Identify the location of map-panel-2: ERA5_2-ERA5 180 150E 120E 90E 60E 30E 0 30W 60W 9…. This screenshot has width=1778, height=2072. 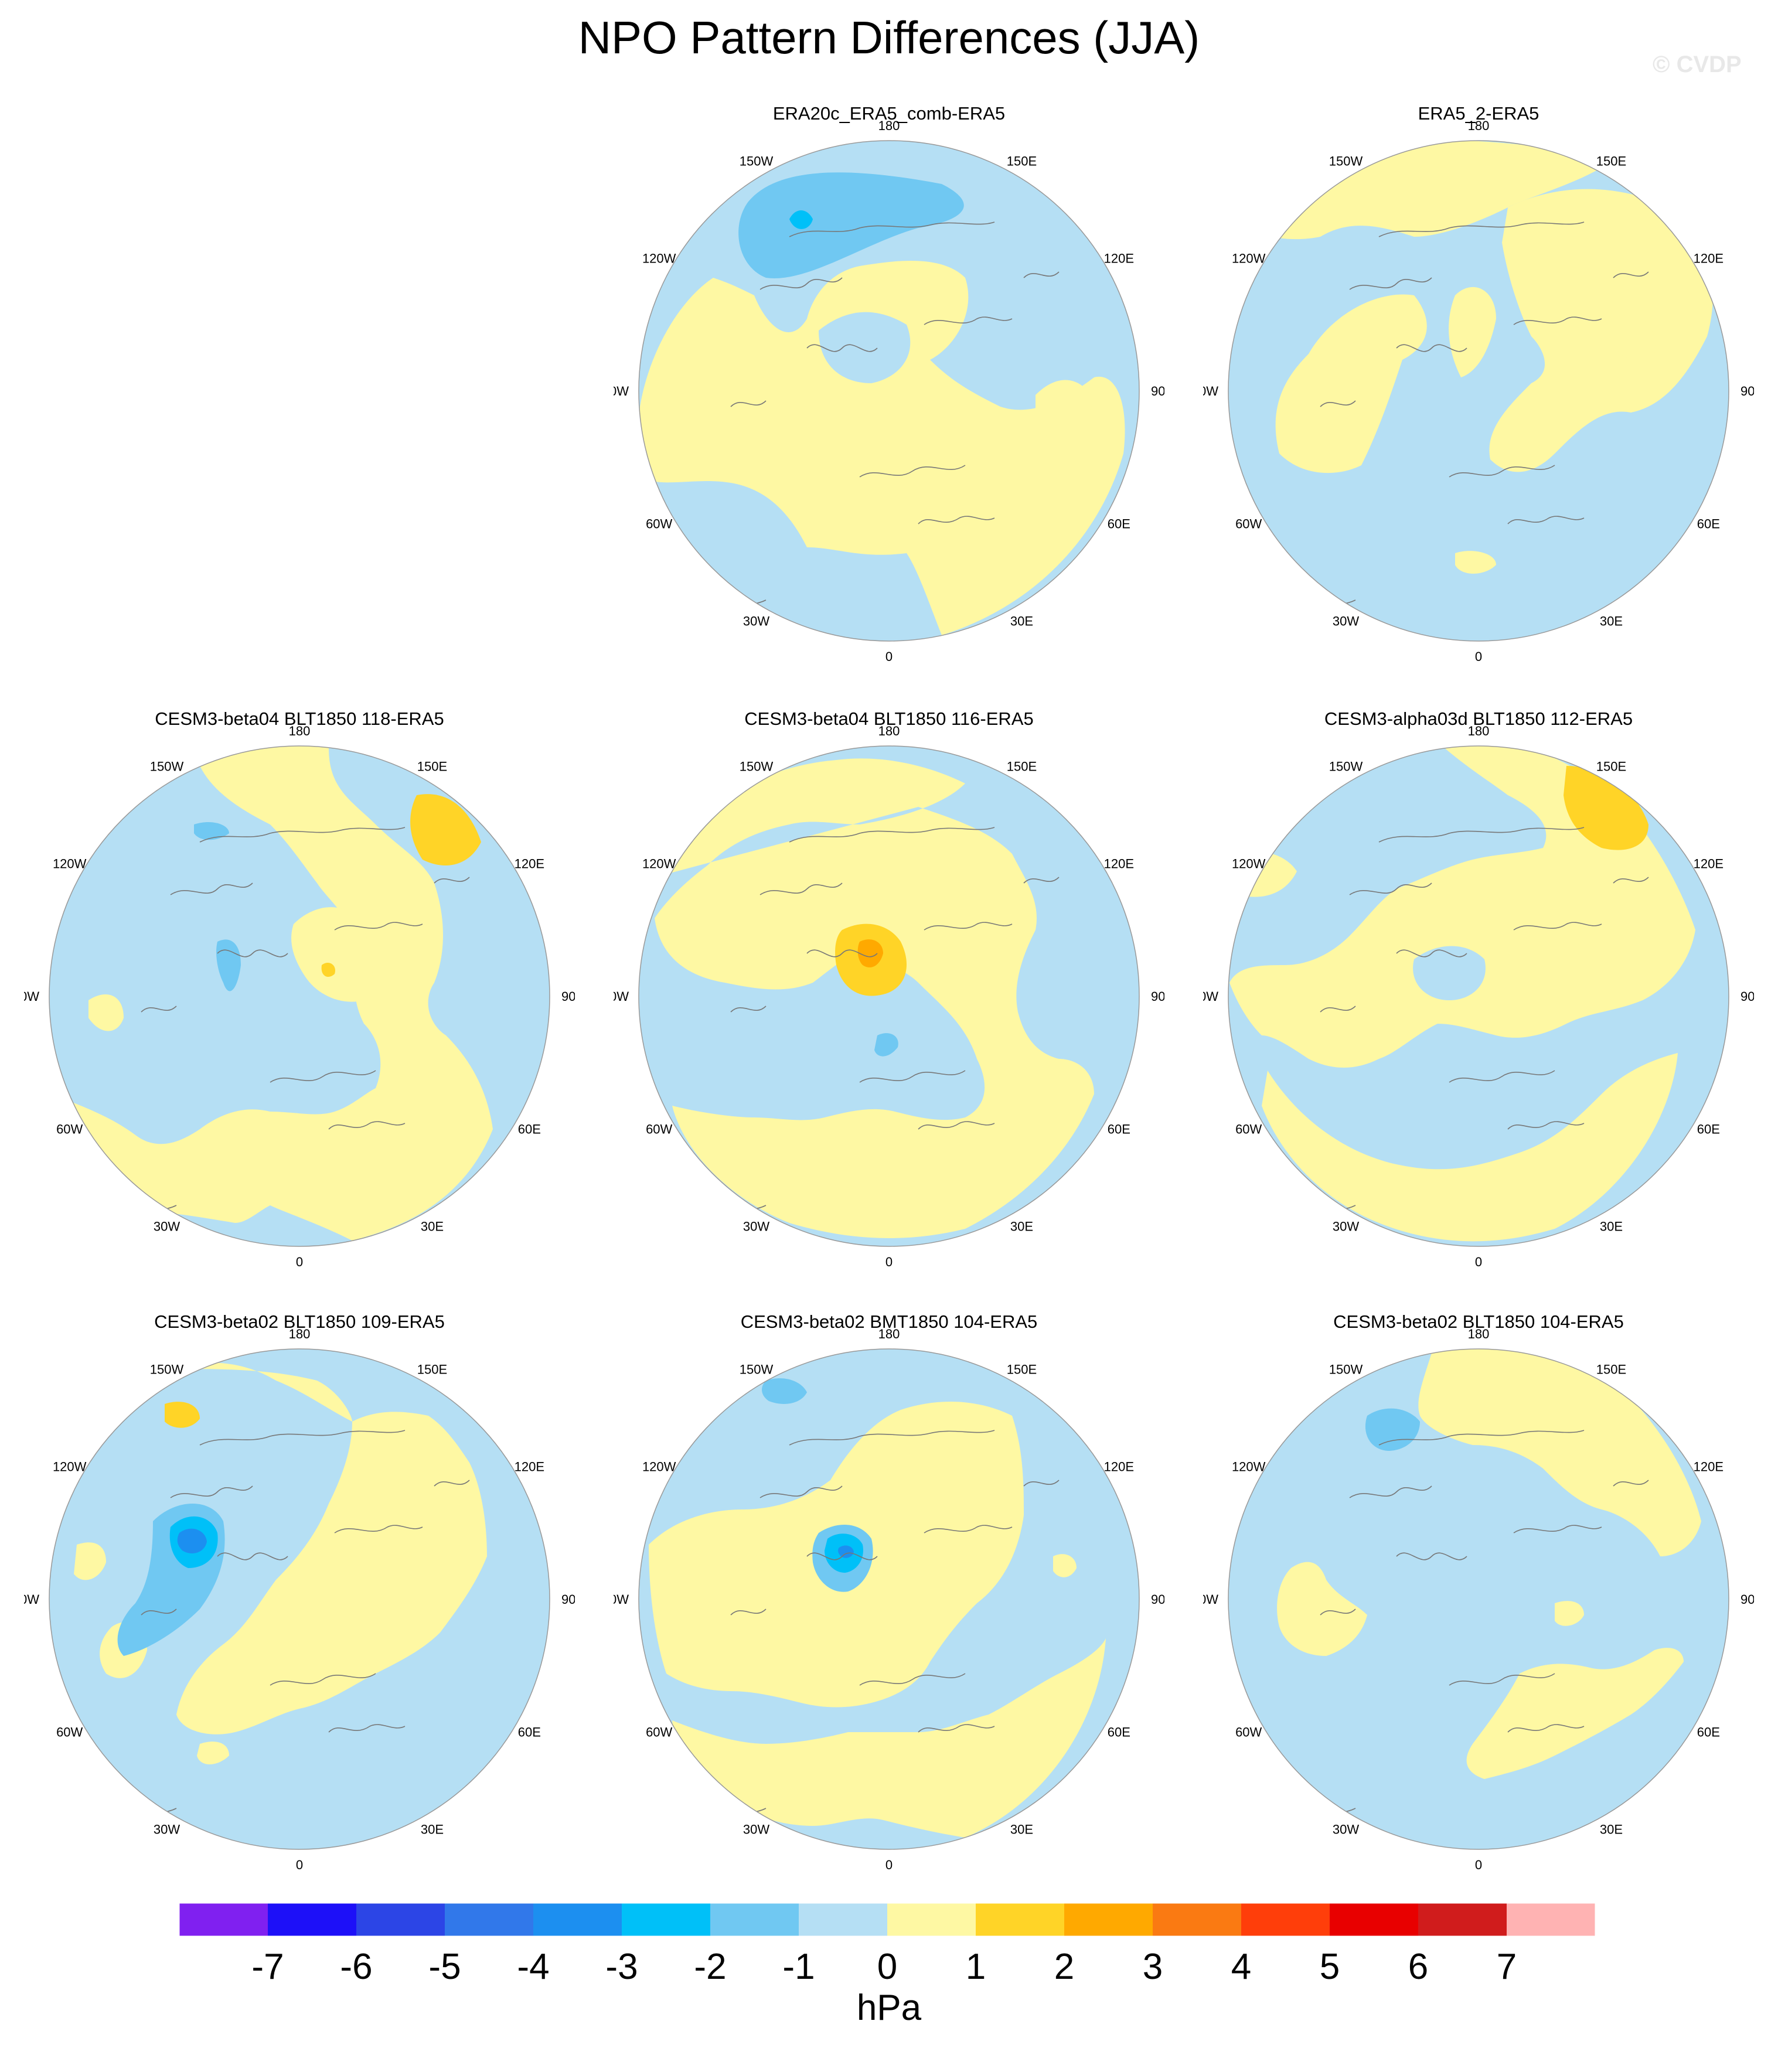
(1478, 395).